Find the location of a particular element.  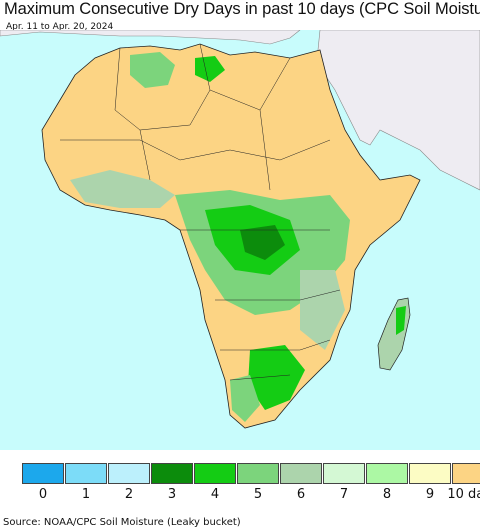

wet-zone-westafrica is located at coordinates (122, 189).